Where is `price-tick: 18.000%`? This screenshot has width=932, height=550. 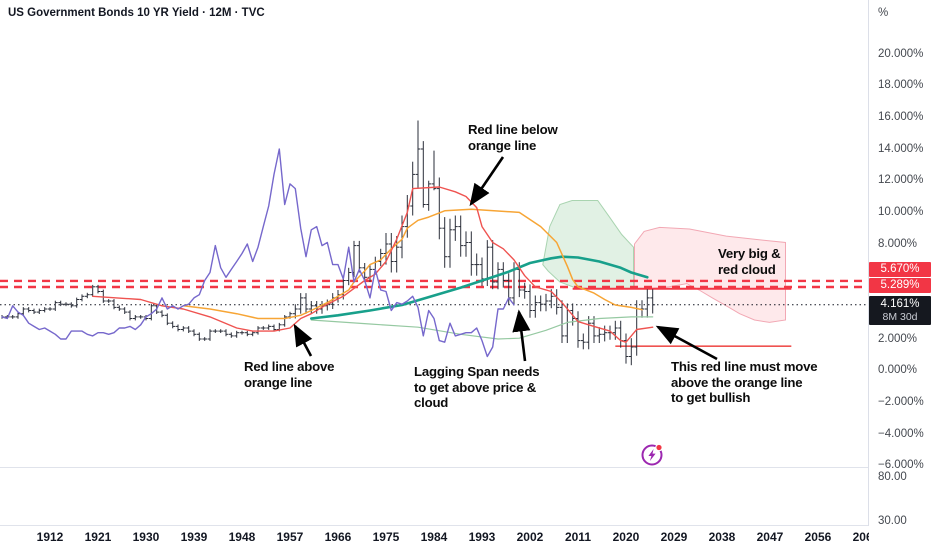 price-tick: 18.000% is located at coordinates (901, 85).